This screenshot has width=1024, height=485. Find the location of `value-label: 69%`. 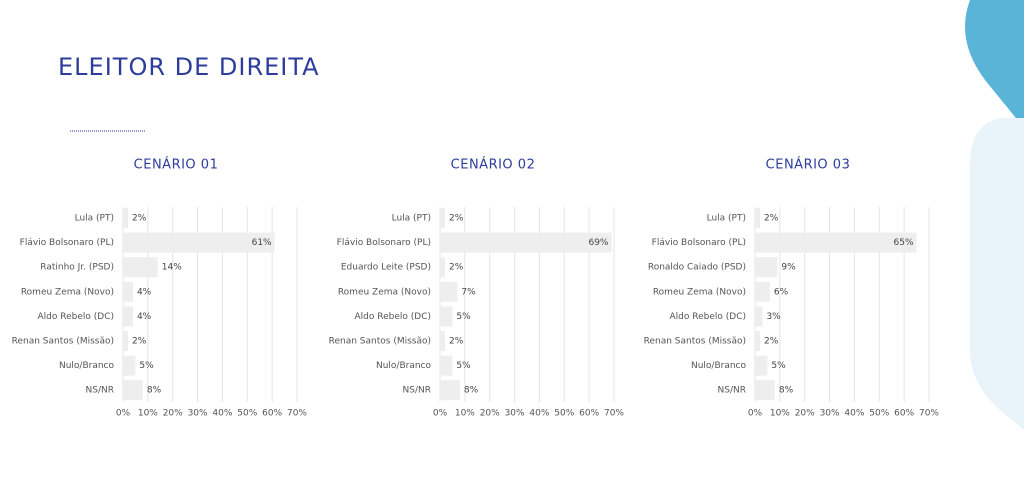

value-label: 69% is located at coordinates (598, 243).